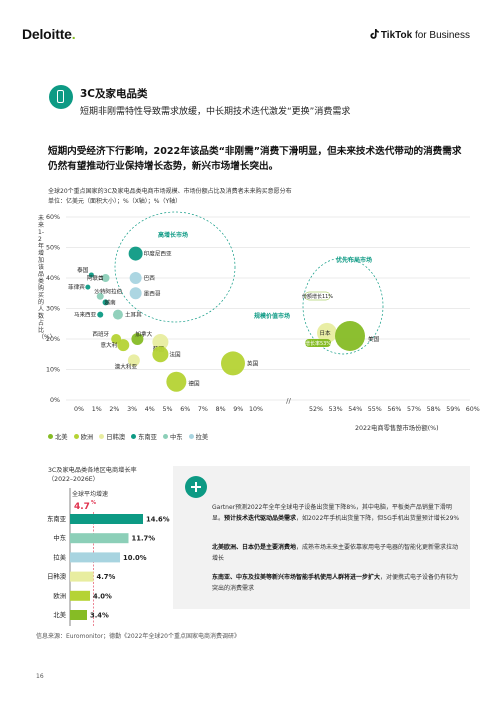 This screenshot has width=496, height=701. What do you see at coordinates (253, 363) in the screenshot?
I see `point-label: 英国` at bounding box center [253, 363].